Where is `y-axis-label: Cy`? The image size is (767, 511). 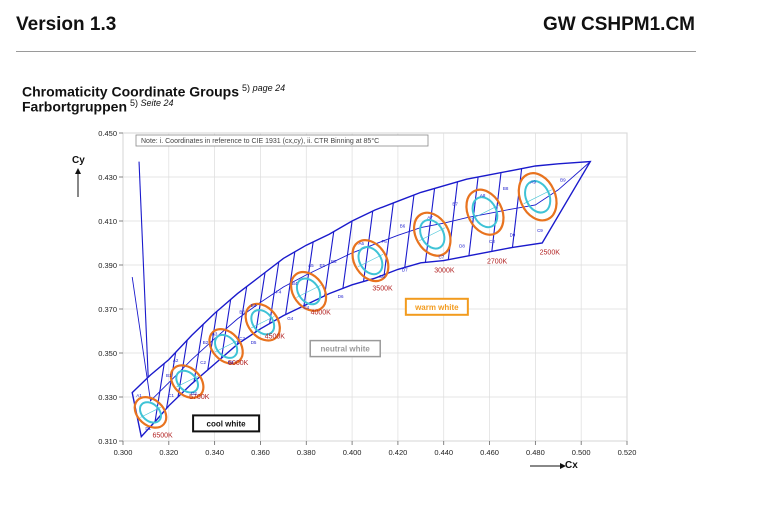 y-axis-label: Cy is located at coordinates (78, 160).